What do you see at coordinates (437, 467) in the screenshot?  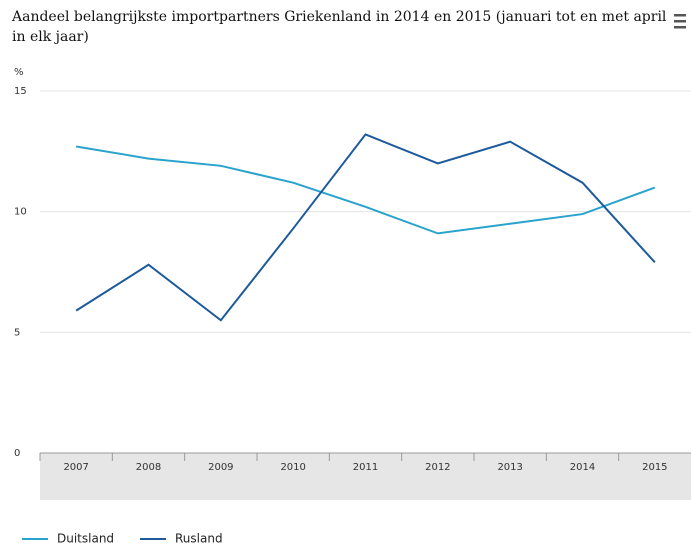 I see `x-tick-label: 2012` at bounding box center [437, 467].